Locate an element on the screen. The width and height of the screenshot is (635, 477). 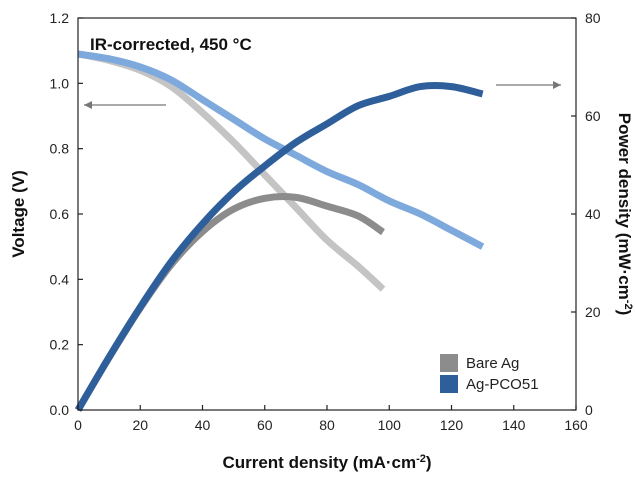
left-axis-arrow-head is located at coordinates (88, 105).